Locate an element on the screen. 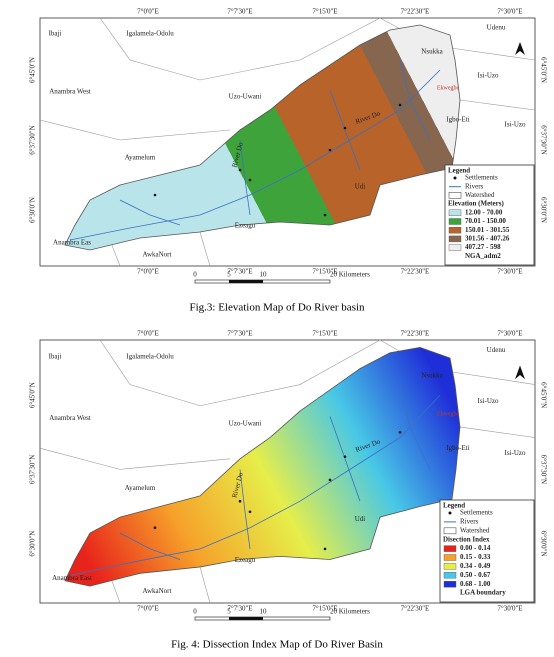 The image size is (554, 657). scale-label: 20 Kilometers is located at coordinates (350, 275).